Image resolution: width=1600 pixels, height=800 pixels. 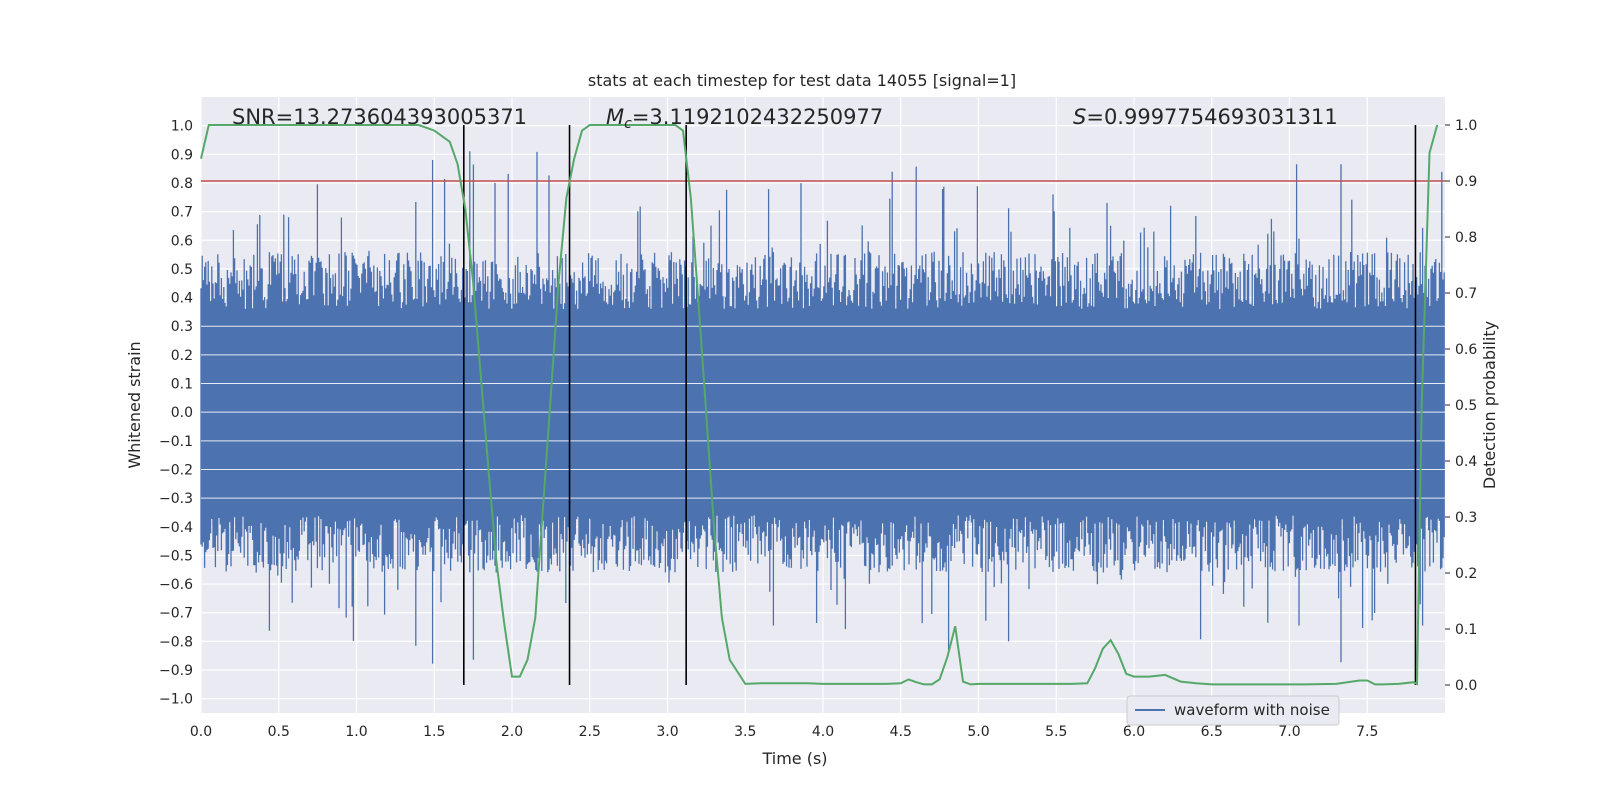 I want to click on y-axis-label: Whitened strain, so click(x=134, y=404).